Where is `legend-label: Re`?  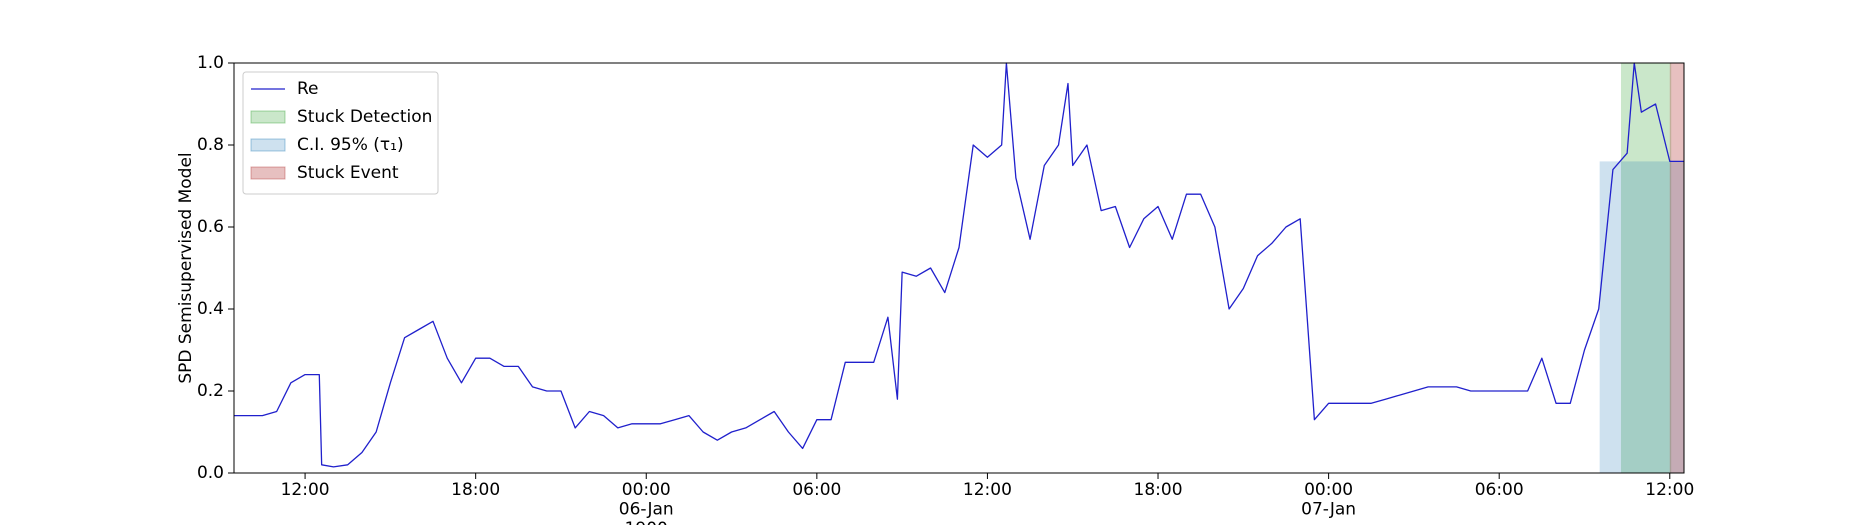
legend-label: Re is located at coordinates (308, 89).